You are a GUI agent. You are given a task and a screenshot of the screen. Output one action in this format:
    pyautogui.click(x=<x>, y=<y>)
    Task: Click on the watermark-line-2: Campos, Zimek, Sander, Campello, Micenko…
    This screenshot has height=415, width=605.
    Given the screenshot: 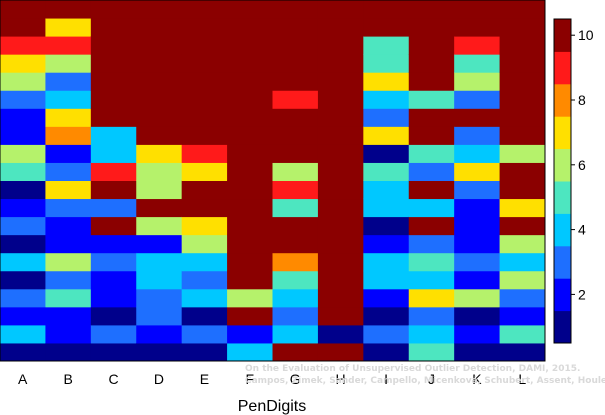 What is the action you would take?
    pyautogui.click(x=425, y=381)
    